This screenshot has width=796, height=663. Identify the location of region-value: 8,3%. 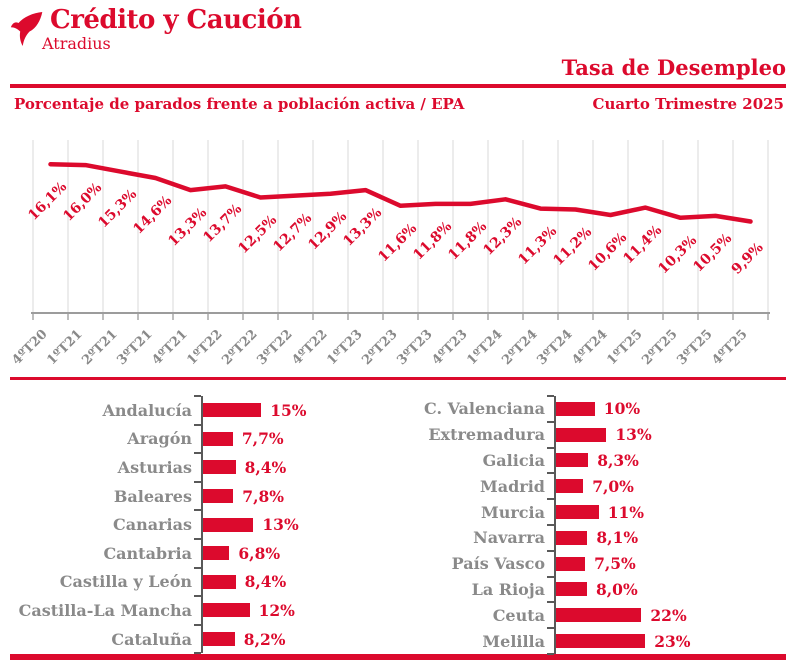
(618, 460).